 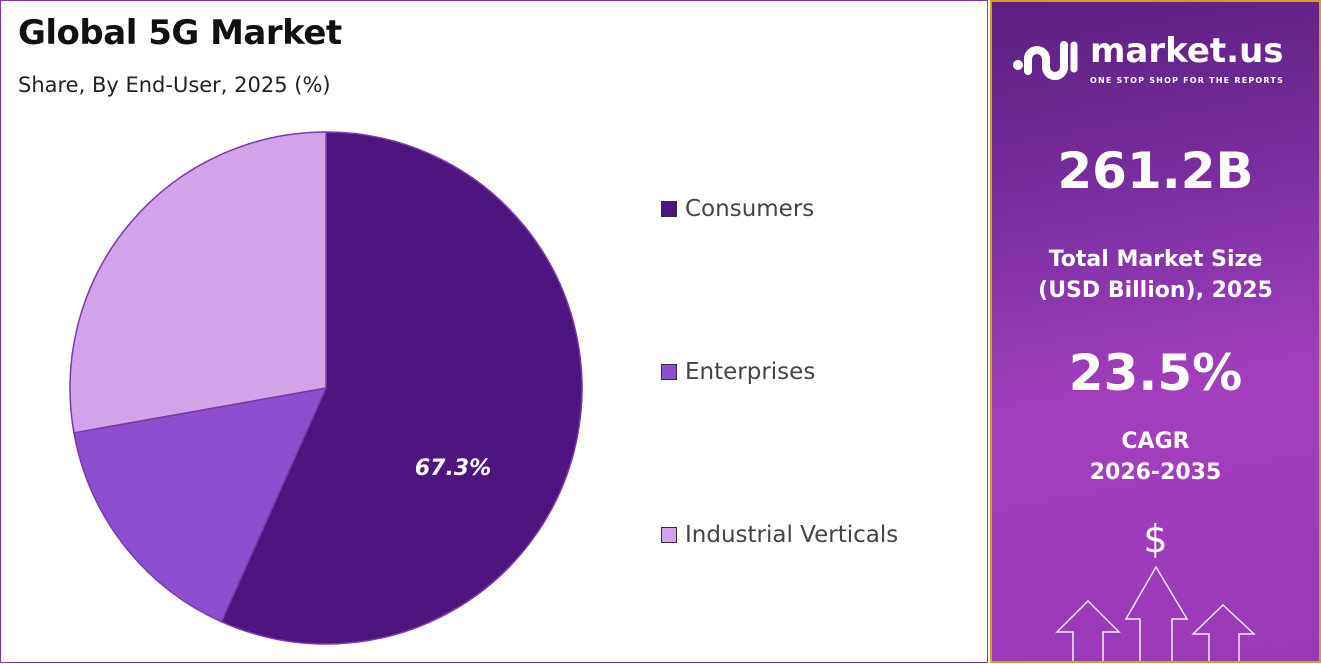 I want to click on legend-item-consumers: Consumers, so click(x=737, y=209).